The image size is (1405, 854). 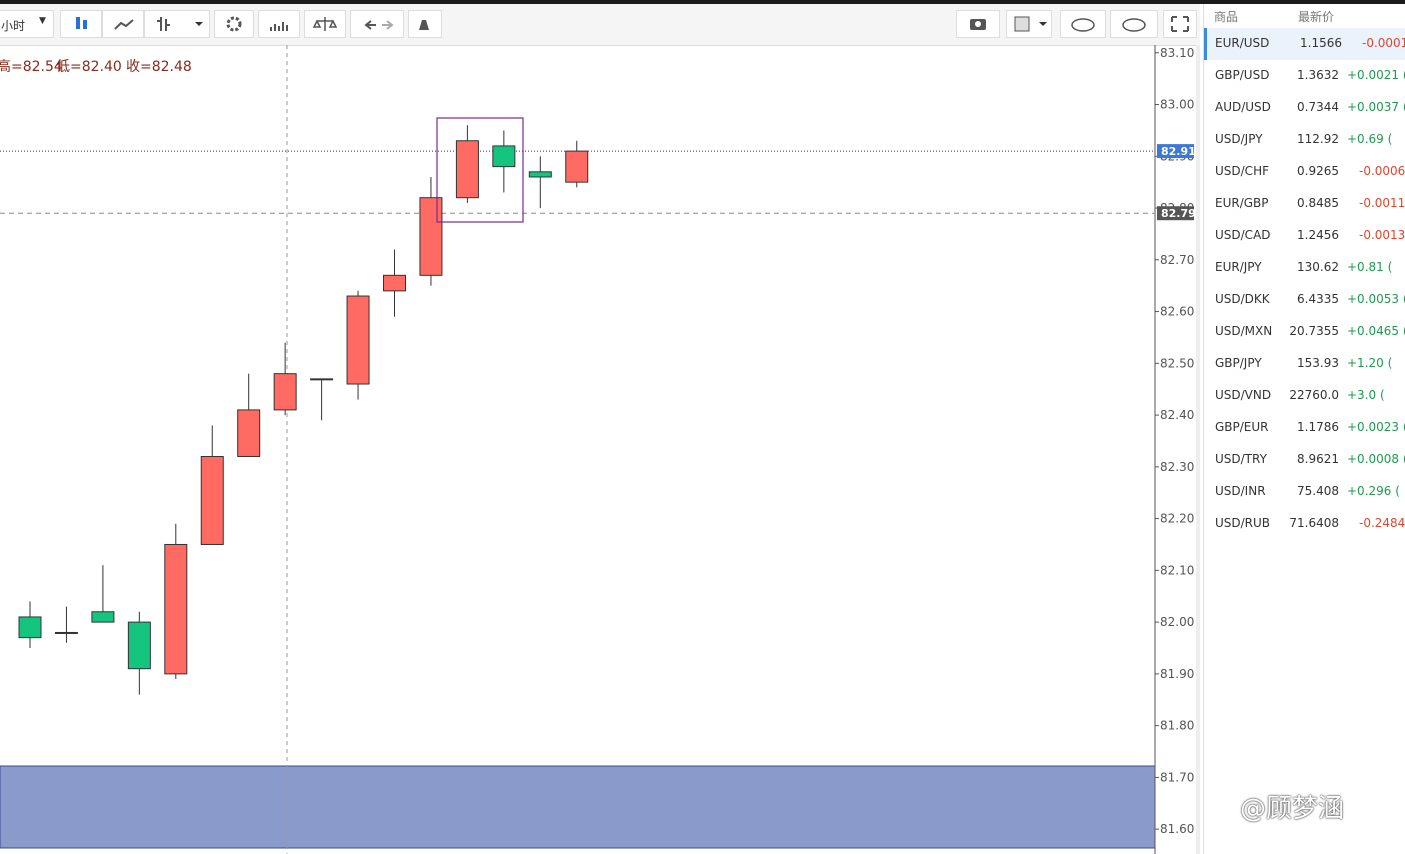 What do you see at coordinates (1180, 24) in the screenshot?
I see `fullscreen` at bounding box center [1180, 24].